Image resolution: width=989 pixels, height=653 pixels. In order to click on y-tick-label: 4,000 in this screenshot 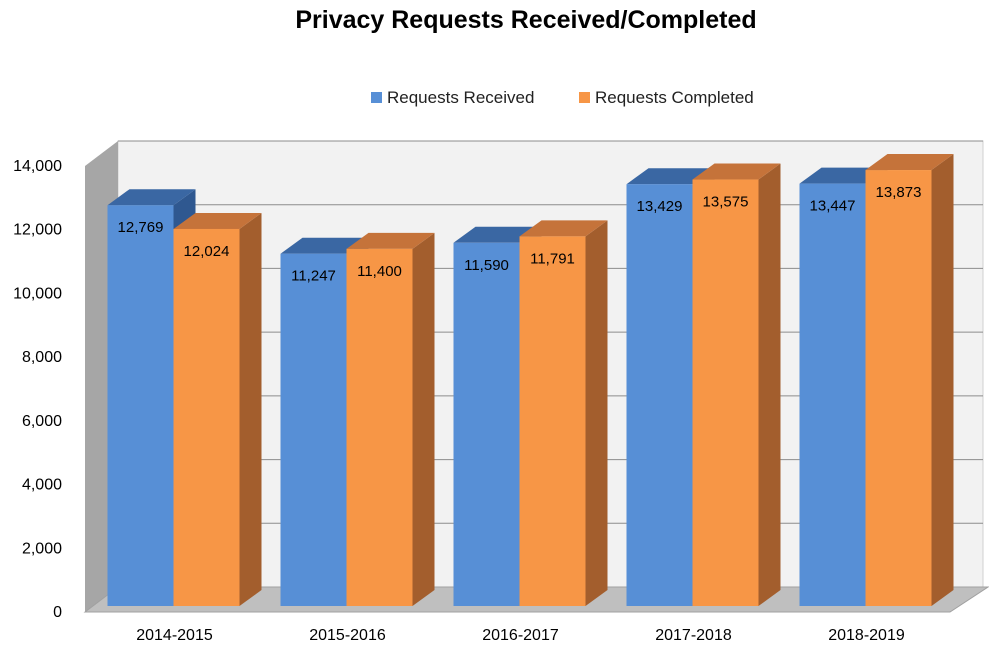, I will do `click(42, 485)`.